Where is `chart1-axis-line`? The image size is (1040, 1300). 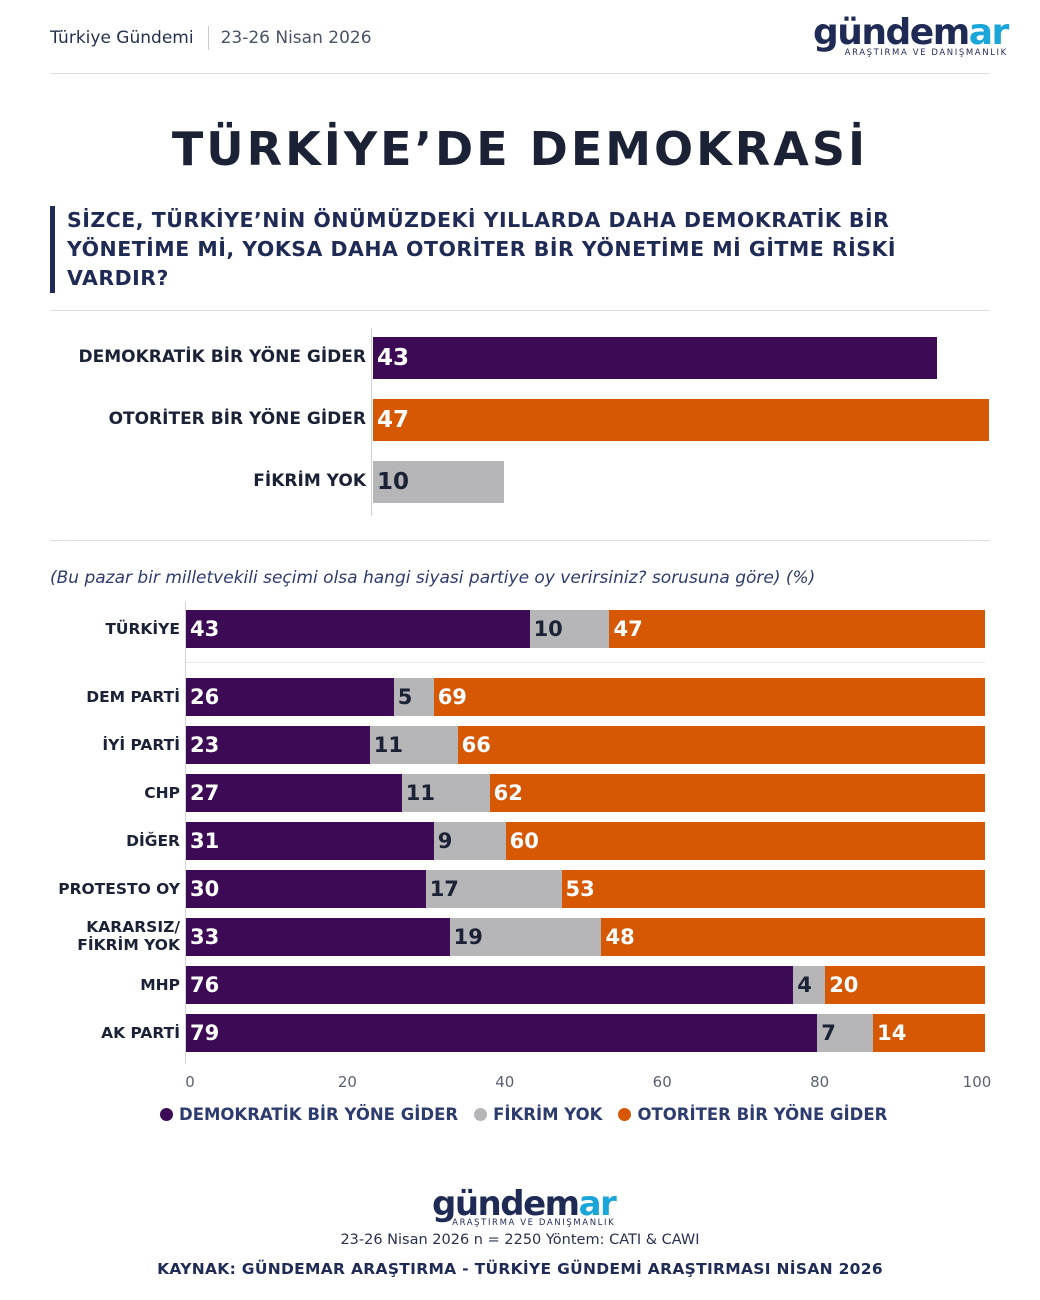 chart1-axis-line is located at coordinates (371, 422).